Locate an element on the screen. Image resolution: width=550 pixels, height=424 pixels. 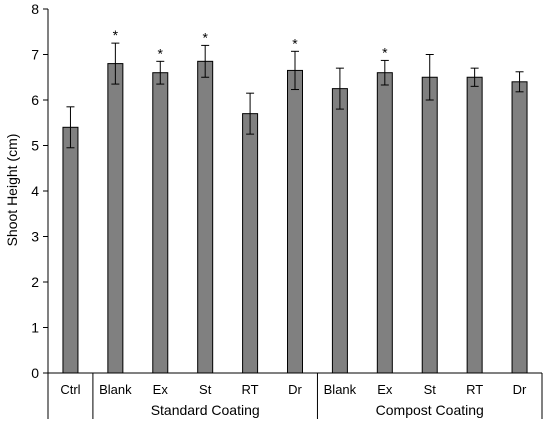
y-tick-label: 0 is located at coordinates (35, 373).